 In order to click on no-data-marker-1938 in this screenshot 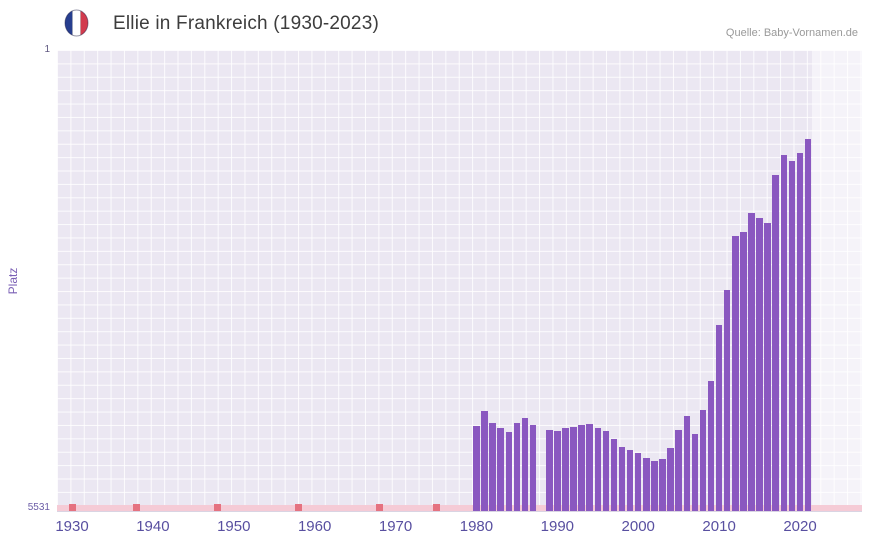, I will do `click(137, 507)`.